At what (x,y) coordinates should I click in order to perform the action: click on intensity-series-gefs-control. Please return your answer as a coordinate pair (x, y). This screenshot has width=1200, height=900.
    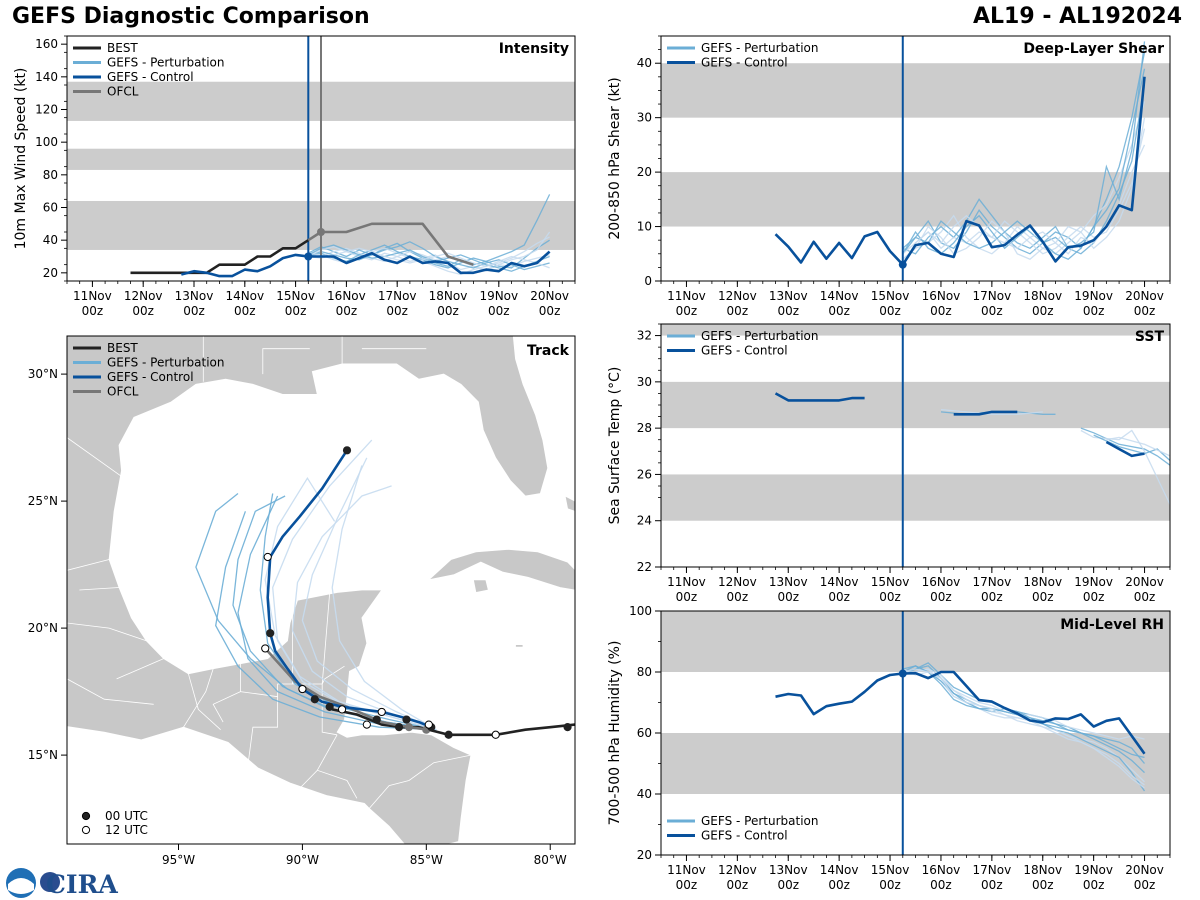
    Looking at the image, I should click on (365, 264).